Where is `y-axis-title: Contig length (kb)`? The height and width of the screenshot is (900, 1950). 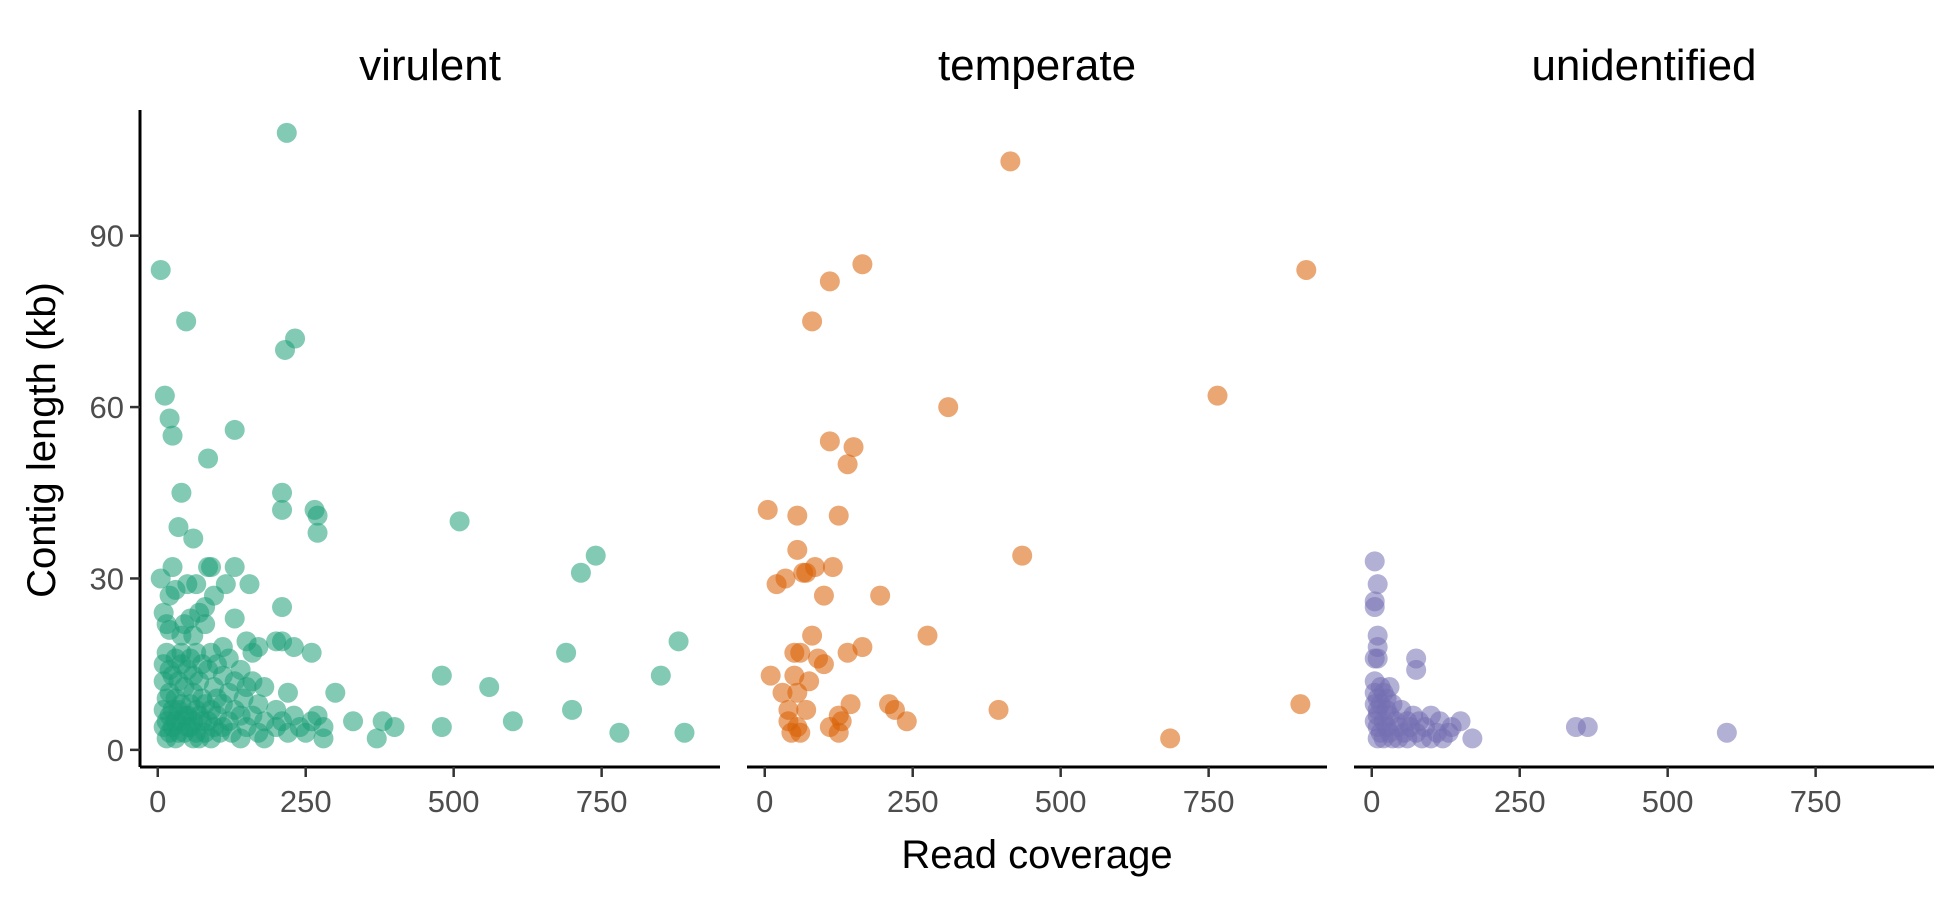 y-axis-title: Contig length (kb) is located at coordinates (42, 440).